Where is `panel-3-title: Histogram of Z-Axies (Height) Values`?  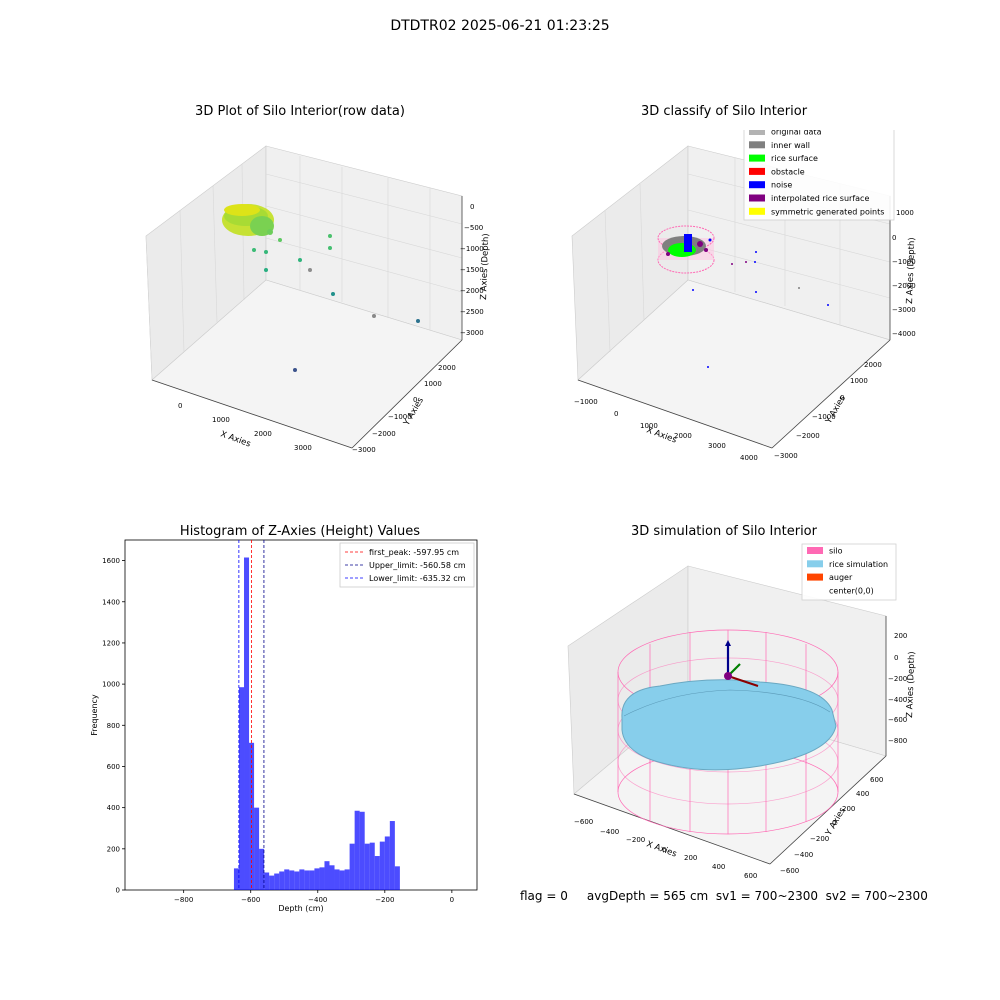
panel-3-title: Histogram of Z-Axies (Height) Values is located at coordinates (300, 531).